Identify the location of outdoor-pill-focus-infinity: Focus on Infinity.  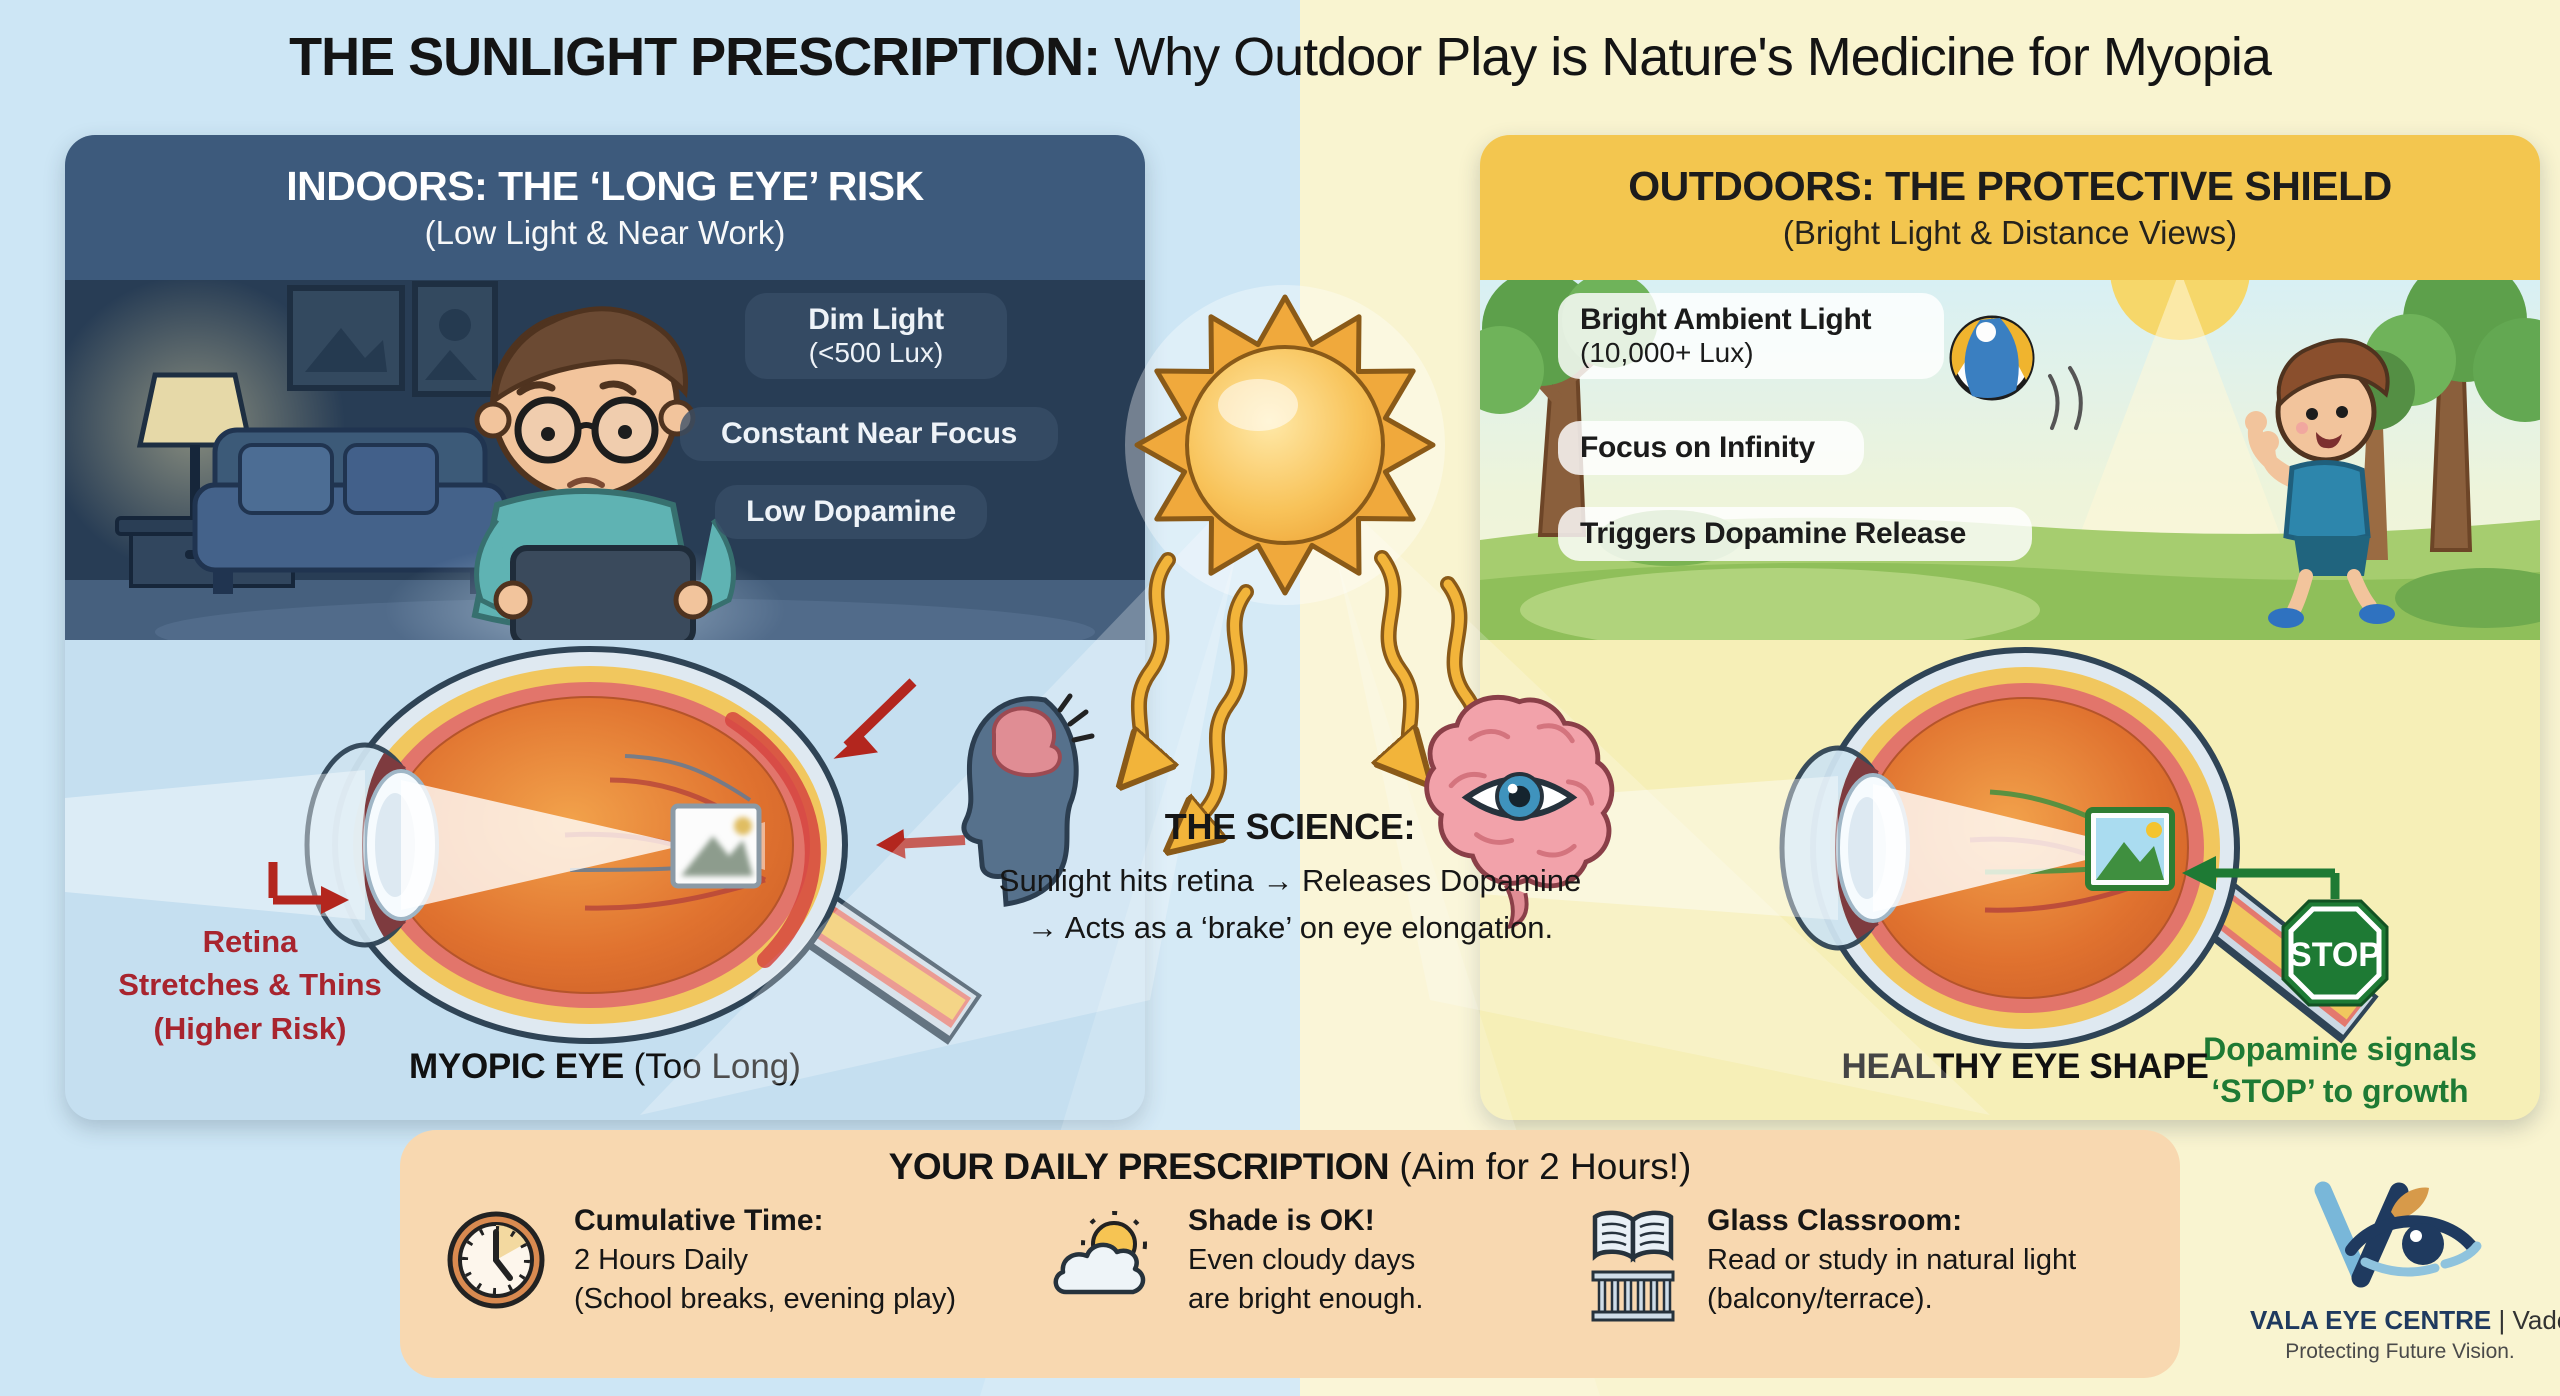
(1711, 448).